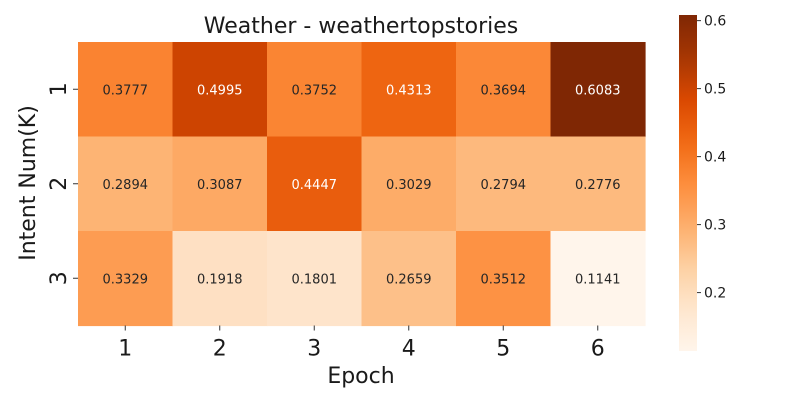  I want to click on cell-value-label: 0.1918, so click(220, 279).